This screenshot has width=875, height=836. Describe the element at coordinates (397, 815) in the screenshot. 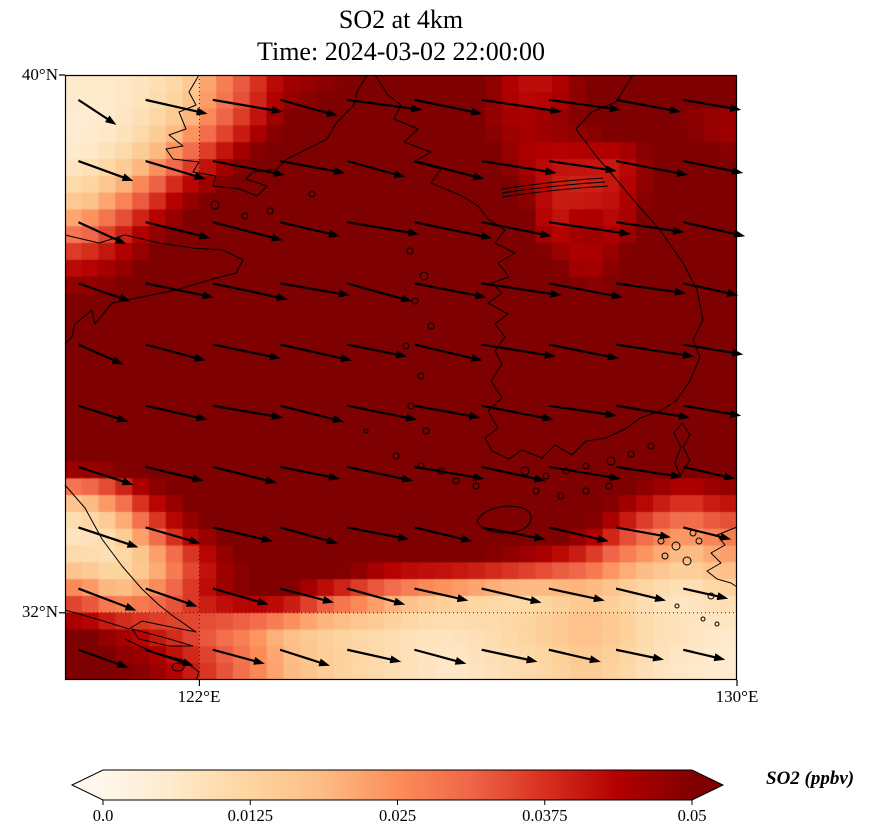

I see `colorbar-tick-label: 0.025` at that location.